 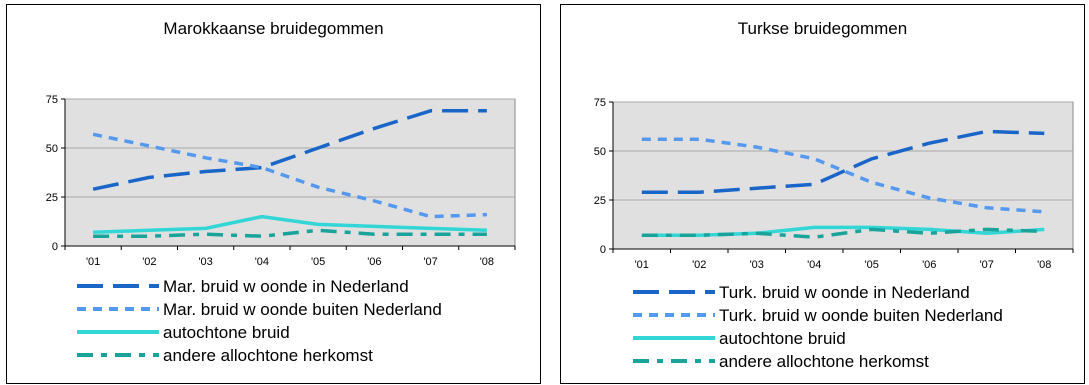 What do you see at coordinates (822, 28) in the screenshot?
I see `chart-title: Turkse bruidegommen` at bounding box center [822, 28].